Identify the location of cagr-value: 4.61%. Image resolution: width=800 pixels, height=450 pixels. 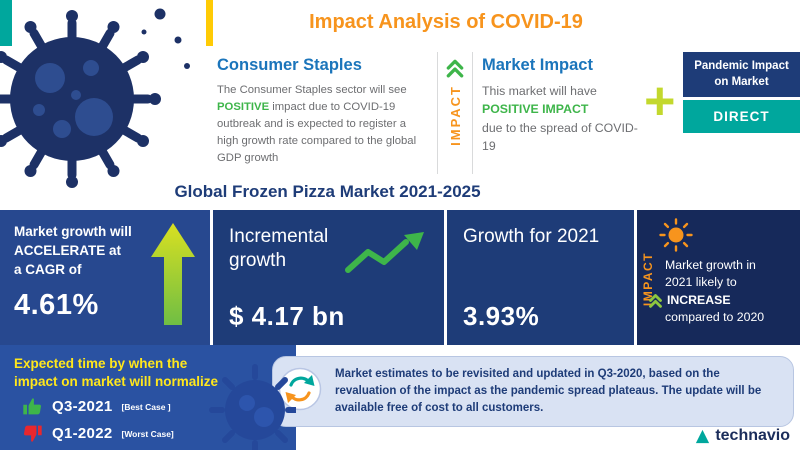
(56, 304).